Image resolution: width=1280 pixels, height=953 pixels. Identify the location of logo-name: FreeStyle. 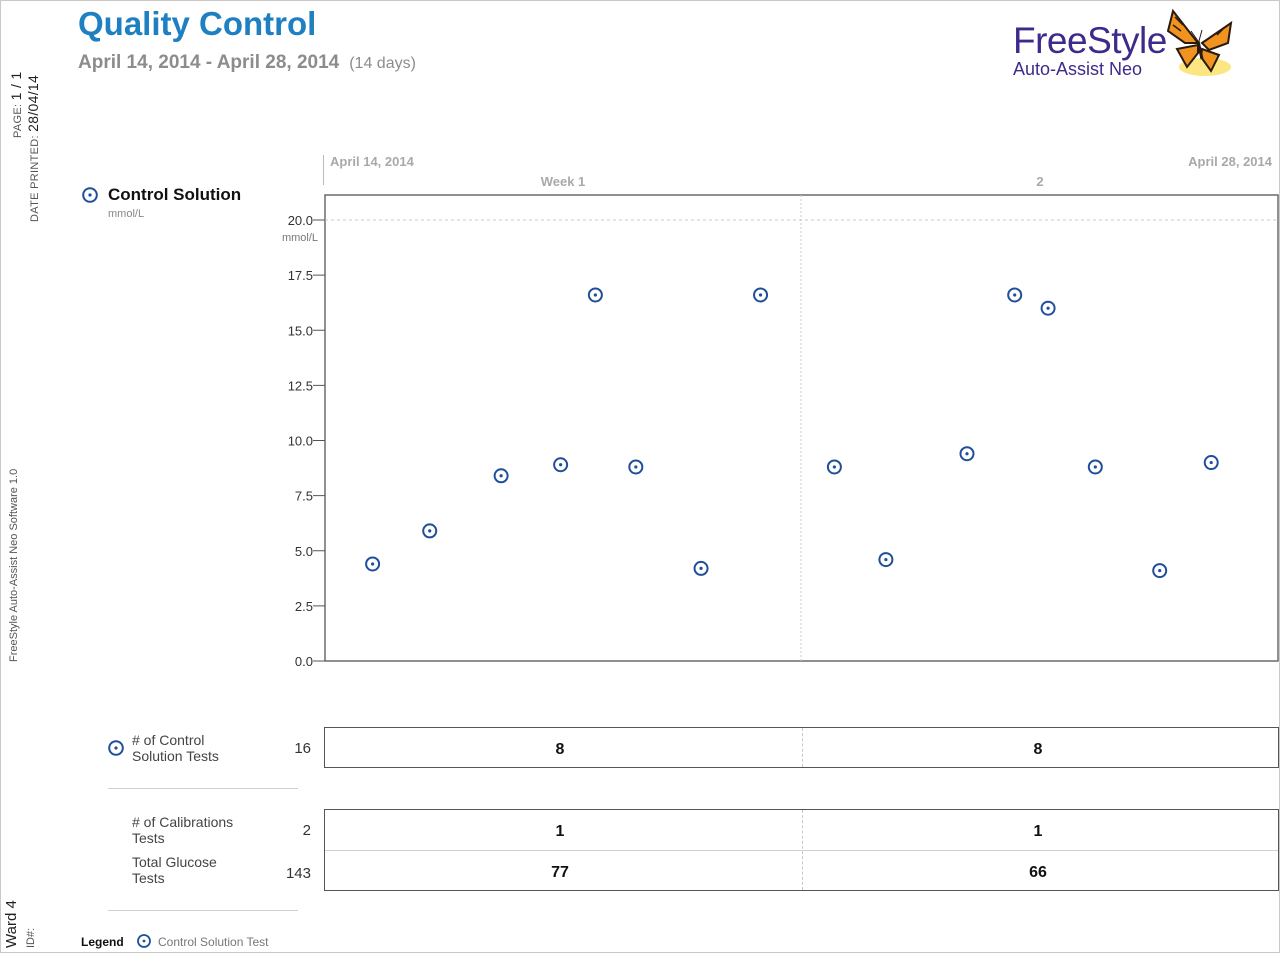
(1090, 40).